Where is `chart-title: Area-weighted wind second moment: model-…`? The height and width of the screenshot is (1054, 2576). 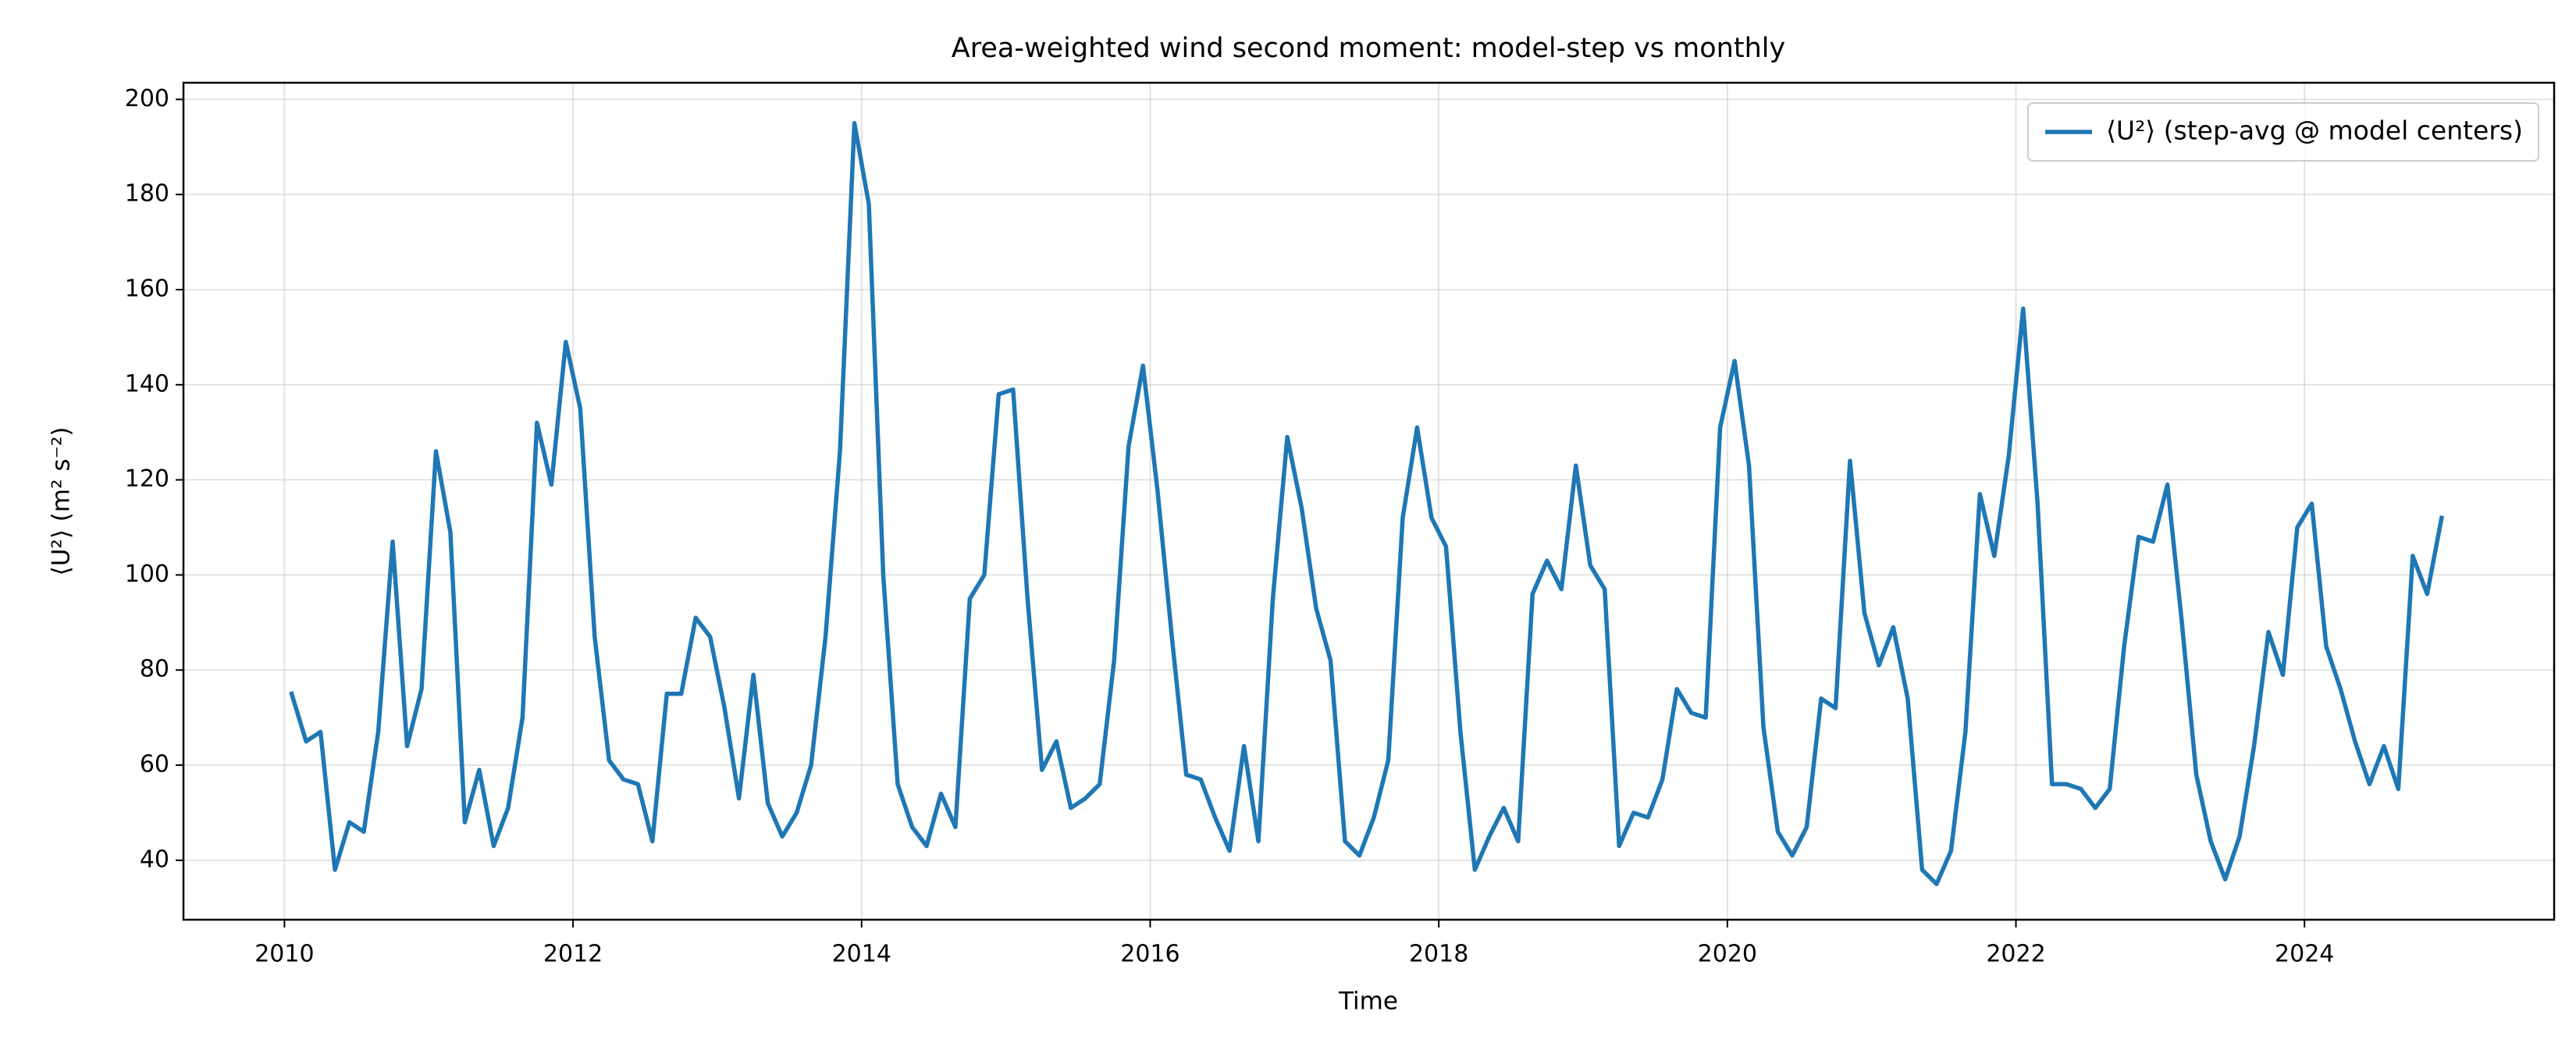
chart-title: Area-weighted wind second moment: model-… is located at coordinates (1368, 48).